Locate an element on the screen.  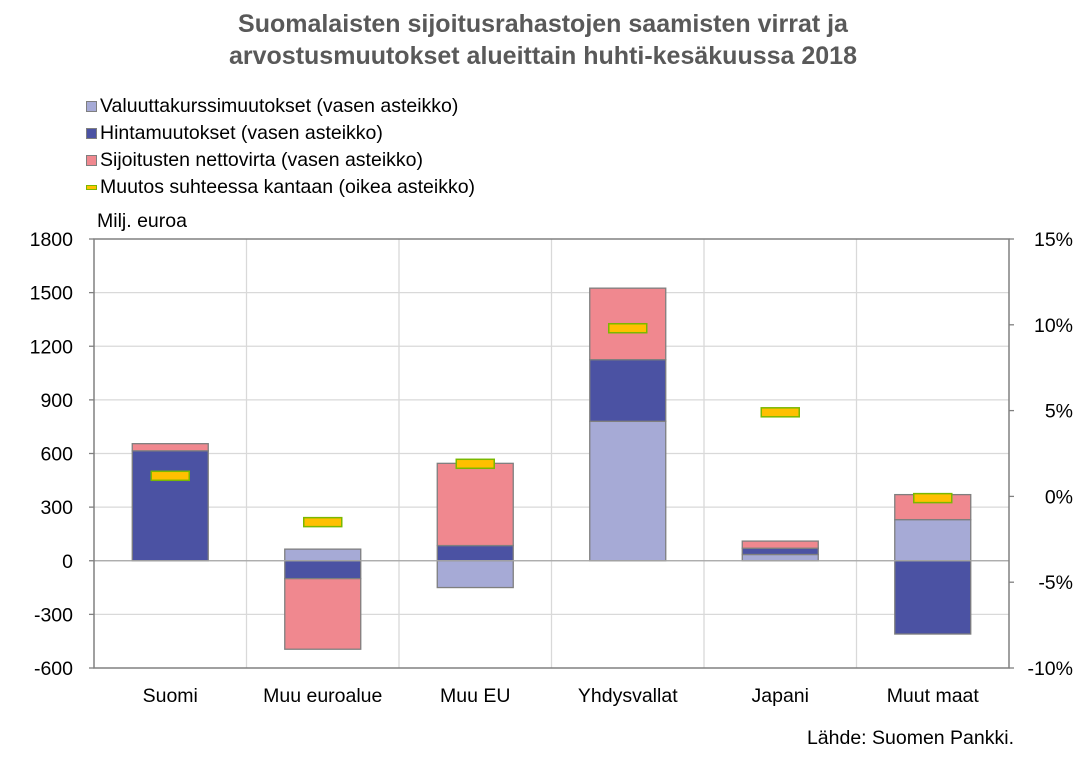
y-tick-label-4: 600 is located at coordinates (56, 455).